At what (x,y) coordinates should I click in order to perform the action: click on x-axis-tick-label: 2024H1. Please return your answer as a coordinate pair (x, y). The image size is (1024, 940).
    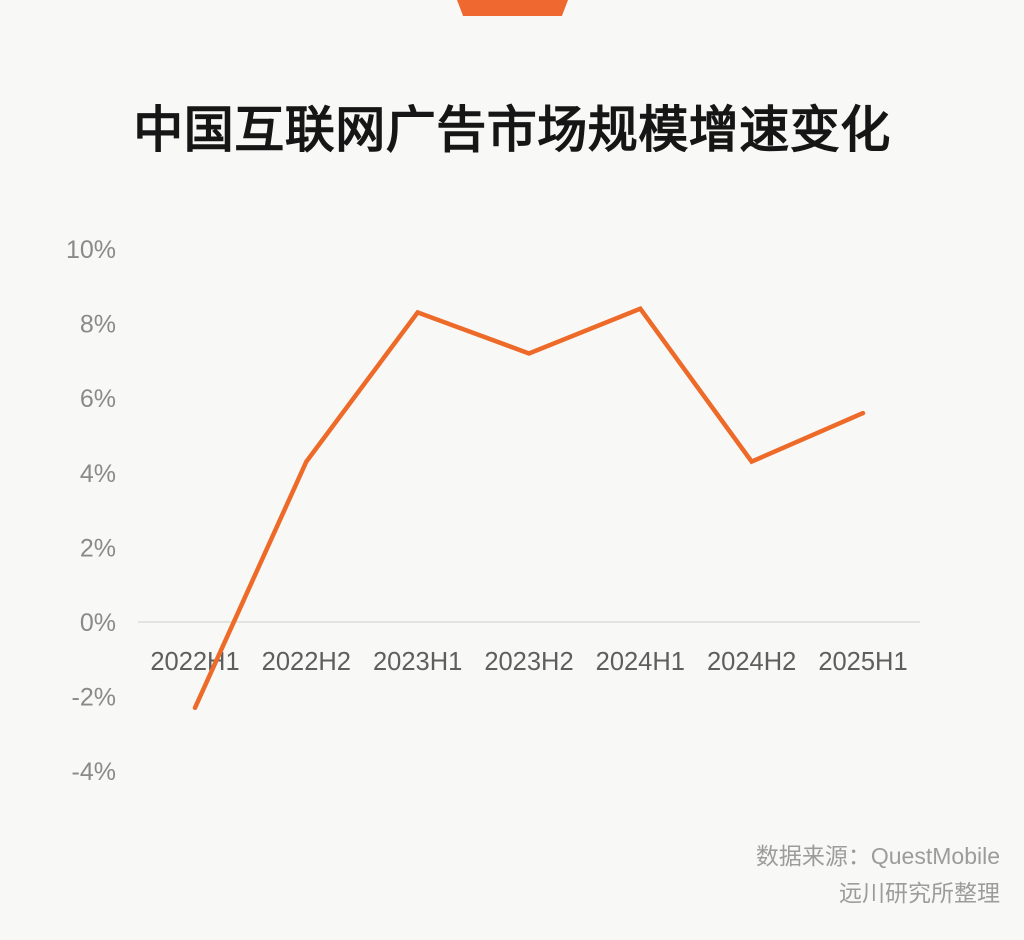
    Looking at the image, I should click on (640, 662).